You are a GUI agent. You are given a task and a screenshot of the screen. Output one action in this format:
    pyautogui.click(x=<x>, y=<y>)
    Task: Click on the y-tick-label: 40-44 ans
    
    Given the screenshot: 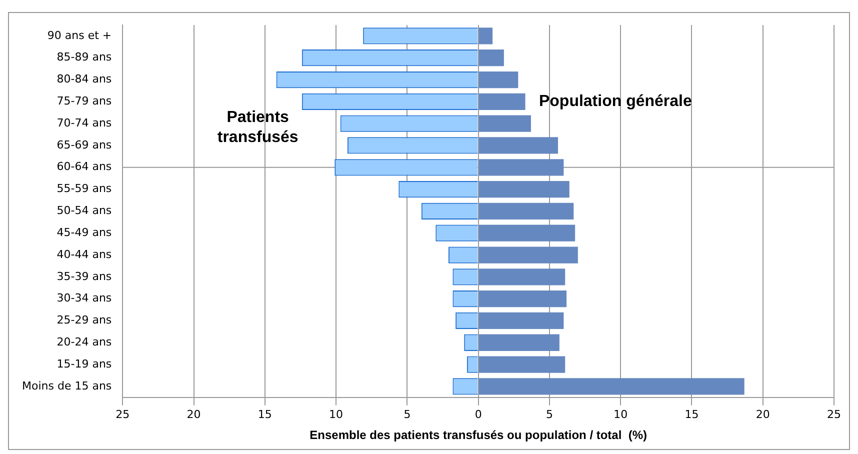 What is the action you would take?
    pyautogui.click(x=84, y=254)
    